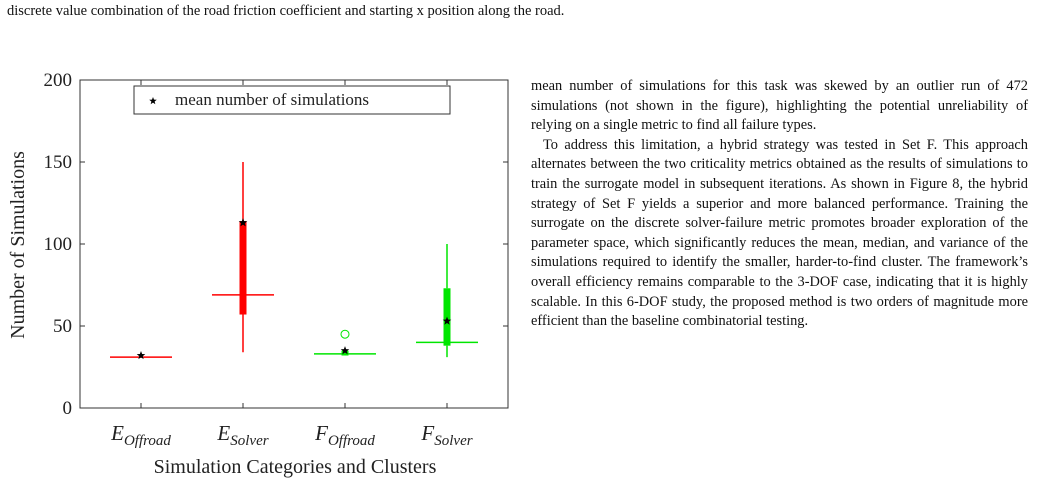 The height and width of the screenshot is (489, 1042). What do you see at coordinates (58, 80) in the screenshot?
I see `y-tick-label: 200` at bounding box center [58, 80].